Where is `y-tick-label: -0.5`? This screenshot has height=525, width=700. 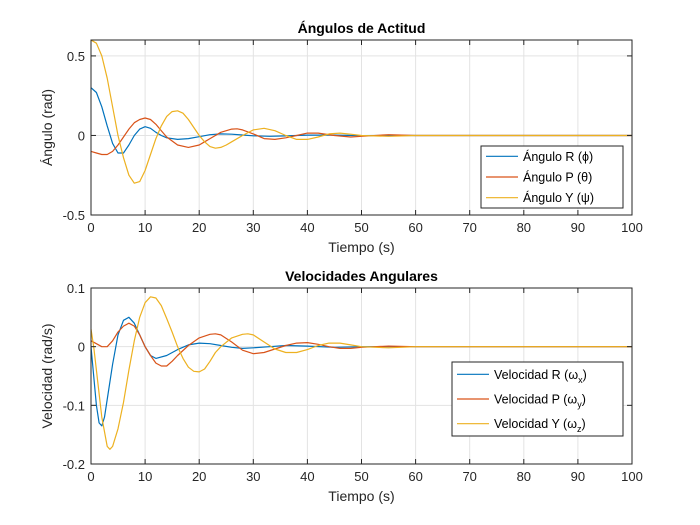 y-tick-label: -0.5 is located at coordinates (74, 215).